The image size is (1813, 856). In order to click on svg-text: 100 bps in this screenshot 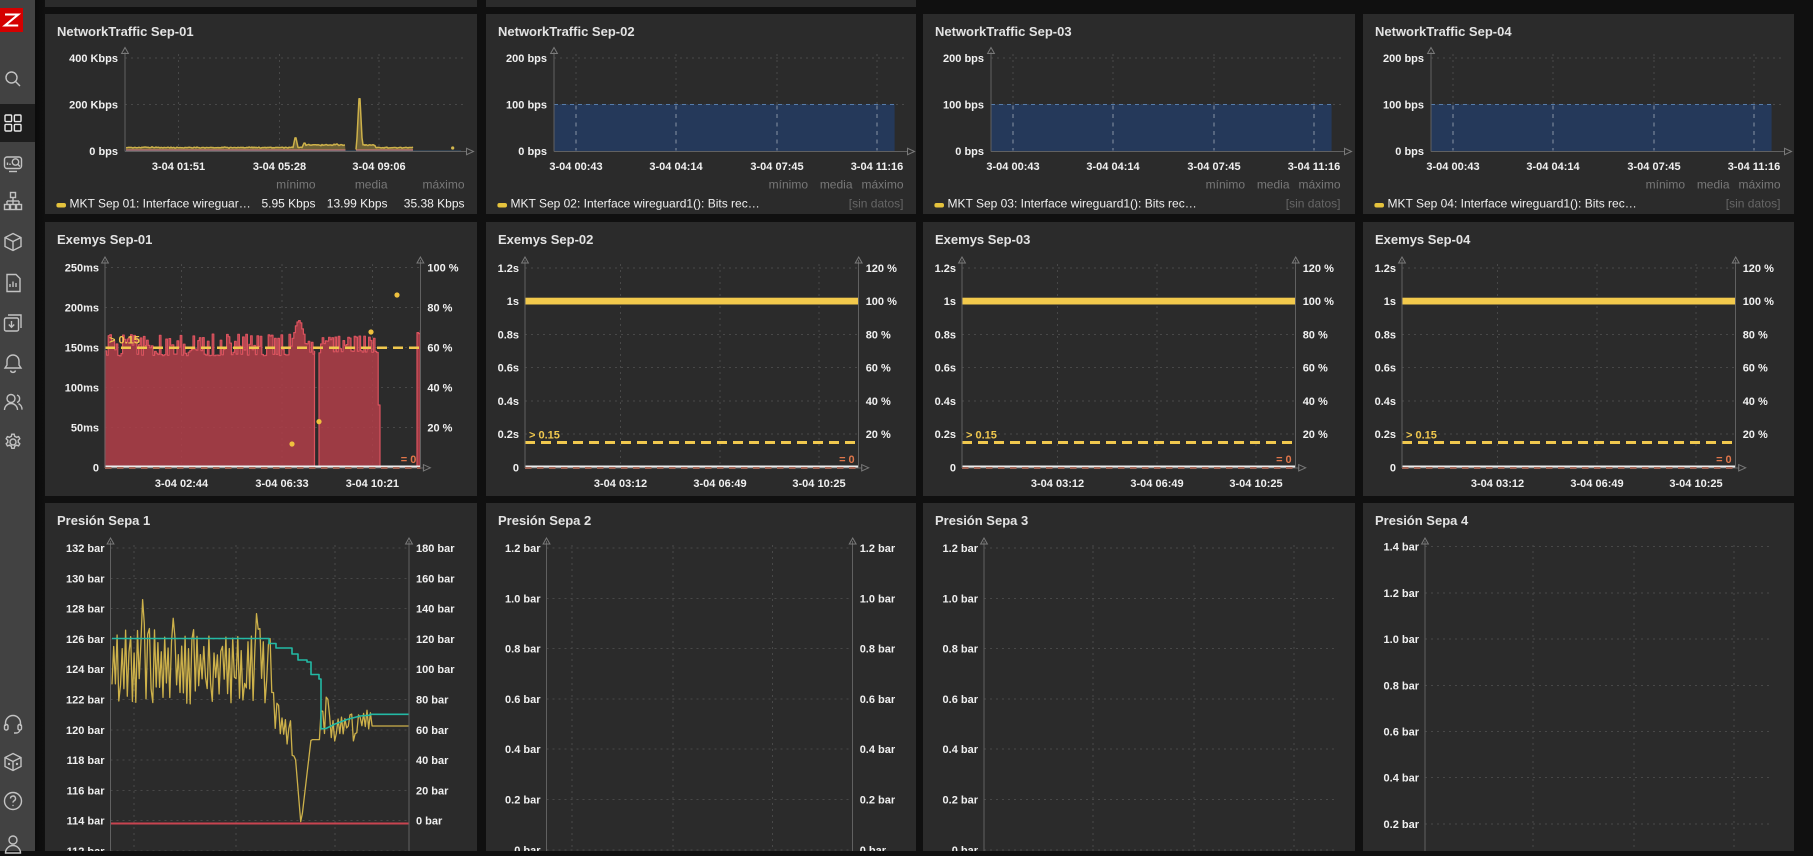, I will do `click(1403, 106)`.